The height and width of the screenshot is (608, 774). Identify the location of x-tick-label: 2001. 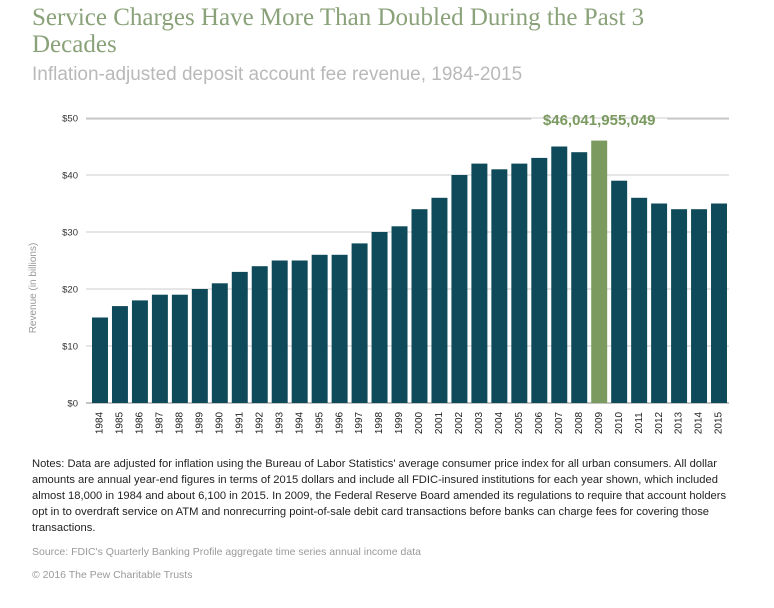
(439, 422).